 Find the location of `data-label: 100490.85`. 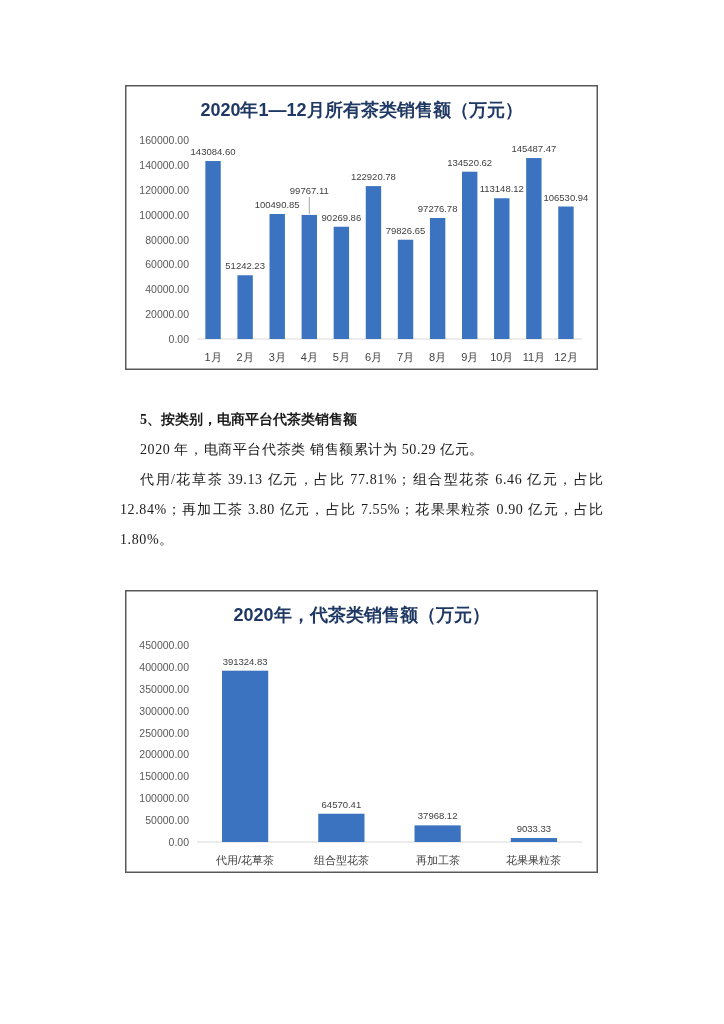

data-label: 100490.85 is located at coordinates (277, 205).